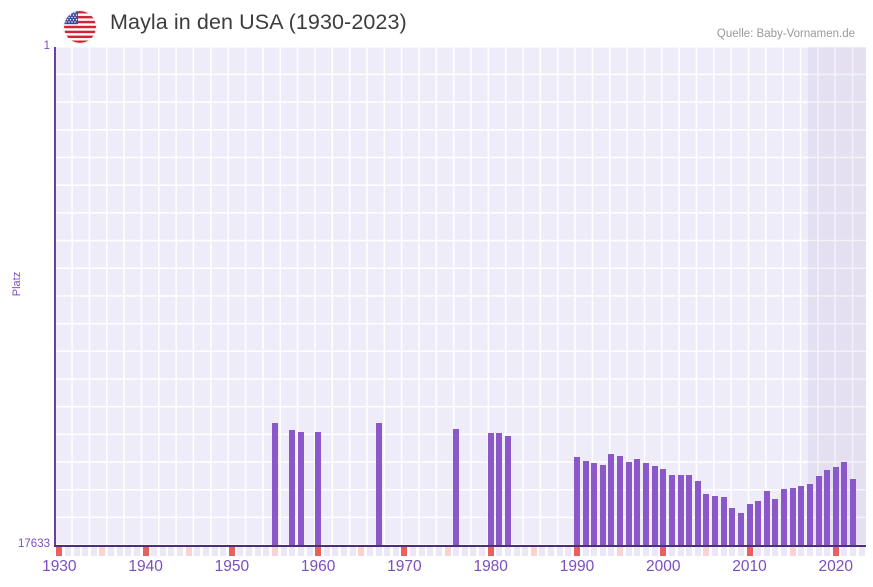 The width and height of the screenshot is (873, 587). Describe the element at coordinates (180, 551) in the screenshot. I see `x-tick-1944` at that location.